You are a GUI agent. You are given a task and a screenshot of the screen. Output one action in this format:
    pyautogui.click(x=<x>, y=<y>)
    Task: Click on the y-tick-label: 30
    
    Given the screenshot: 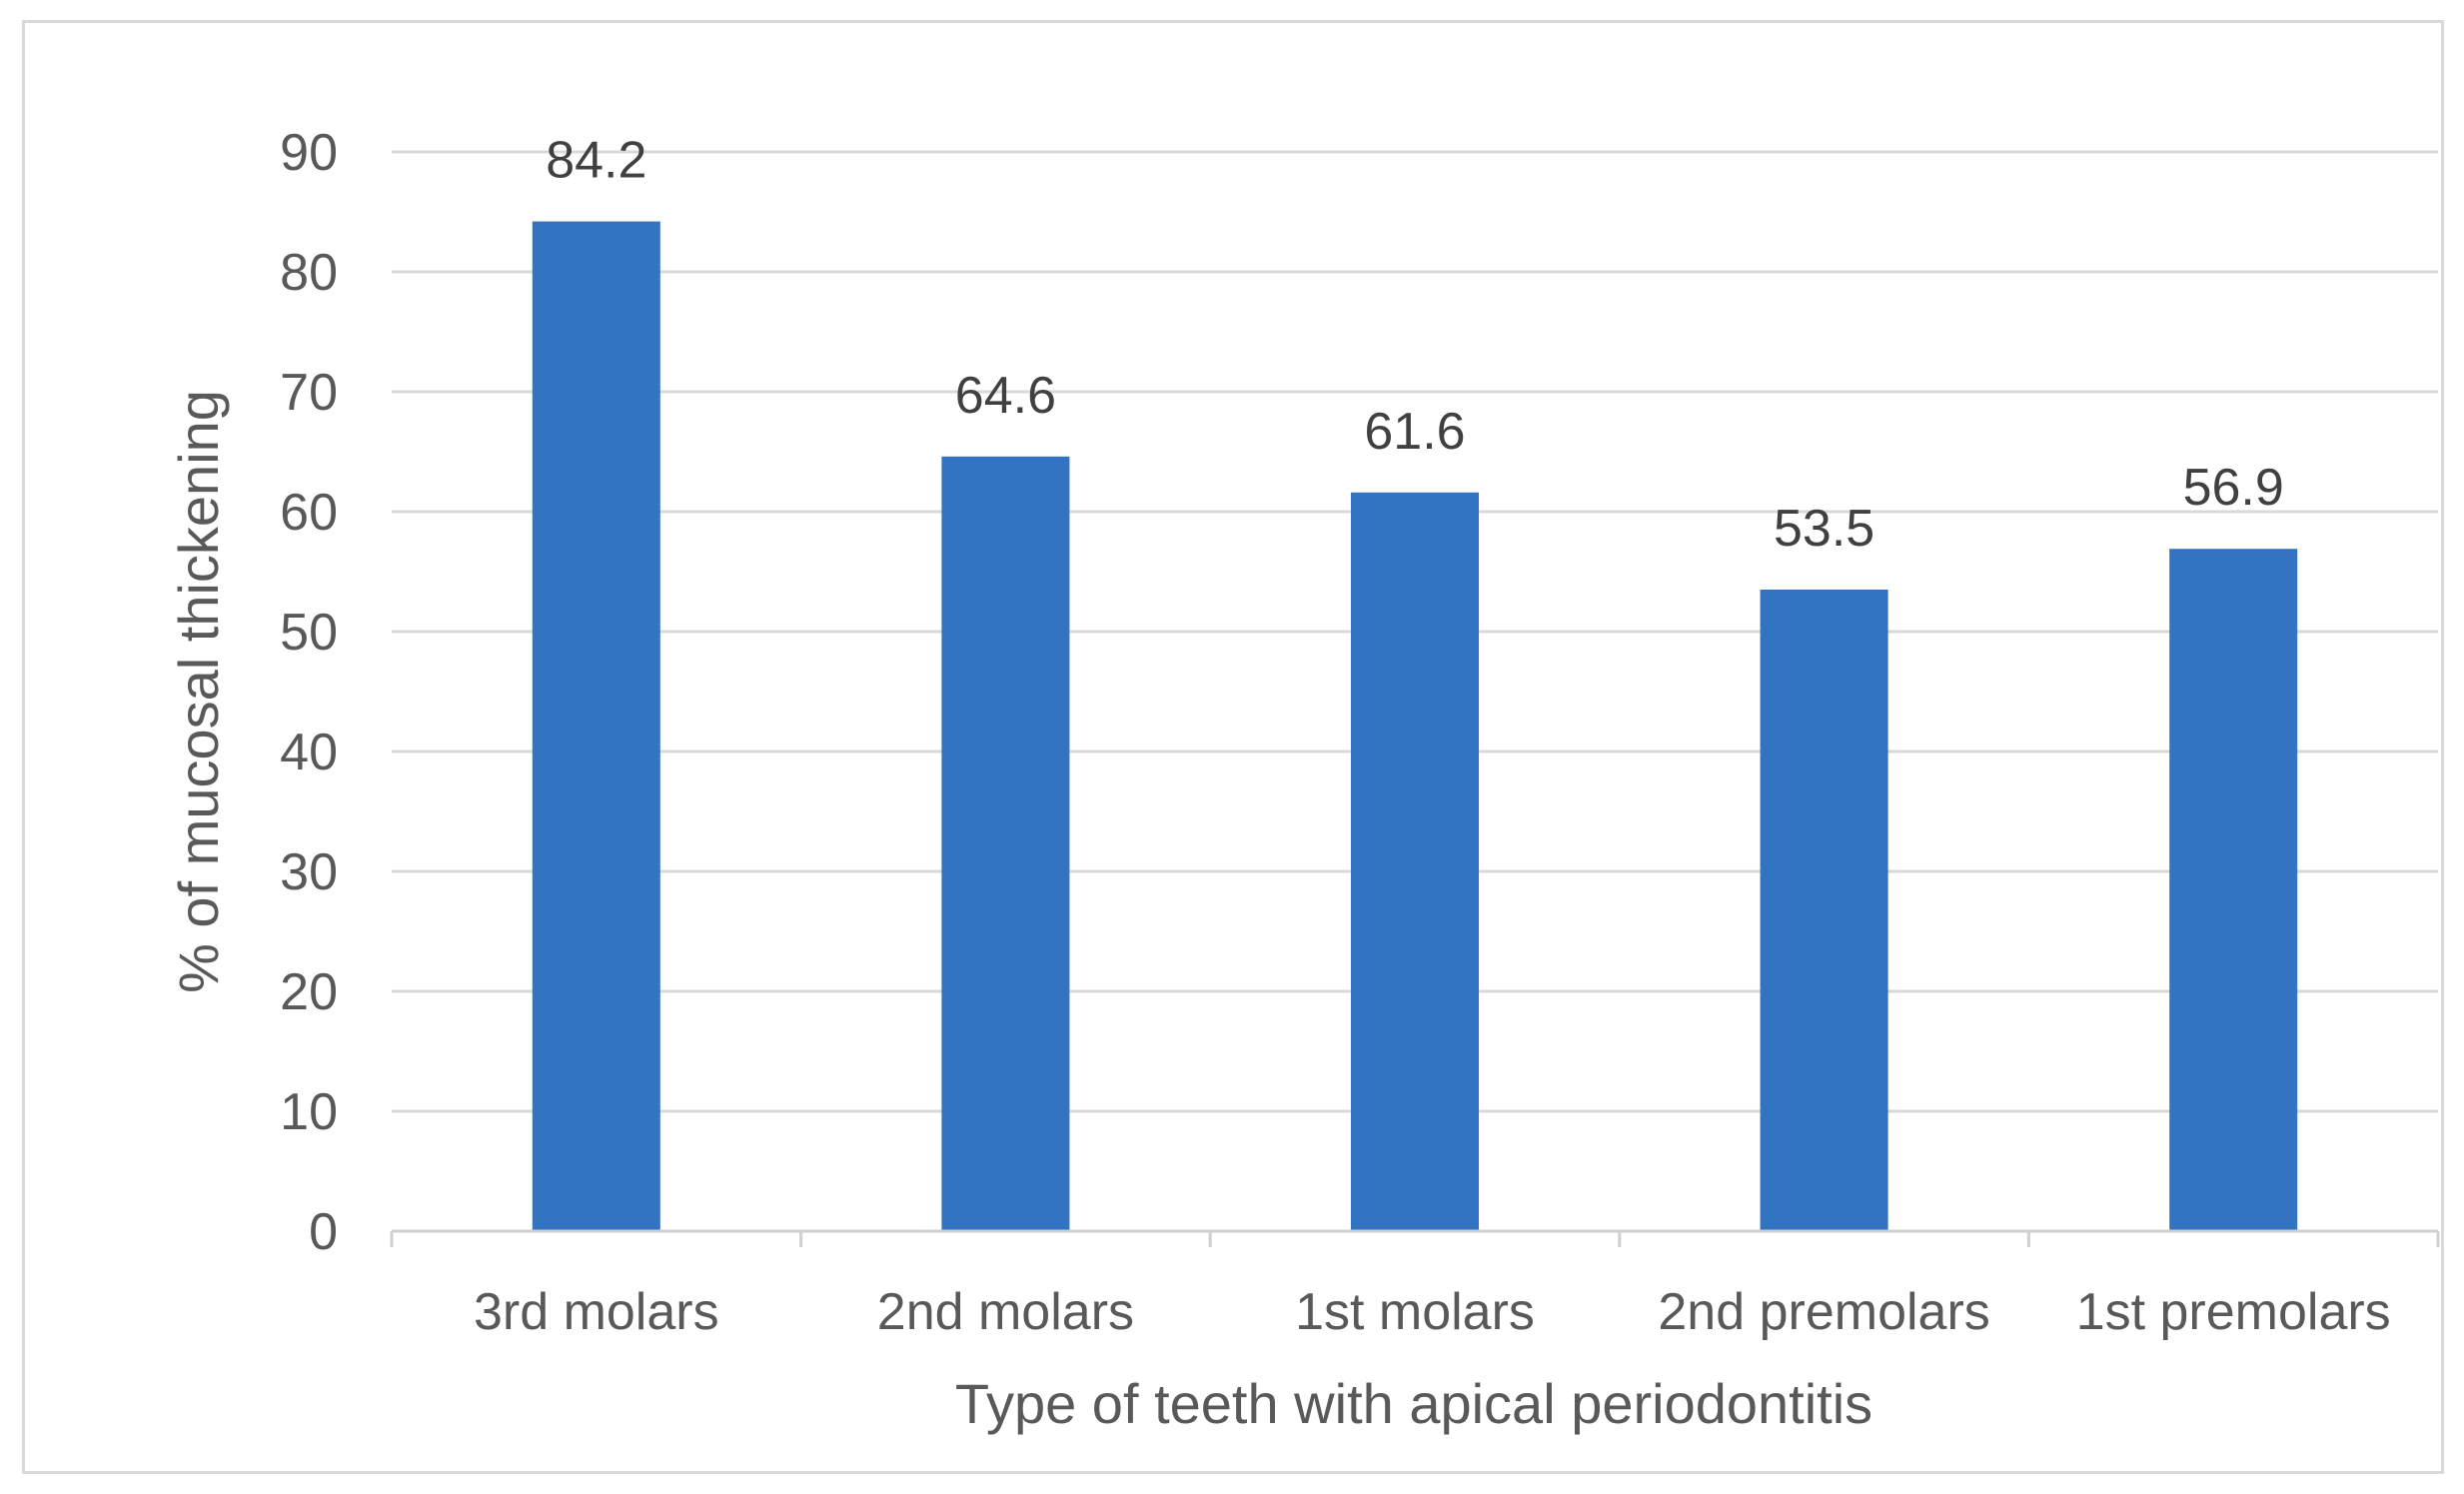 What is the action you would take?
    pyautogui.click(x=309, y=872)
    